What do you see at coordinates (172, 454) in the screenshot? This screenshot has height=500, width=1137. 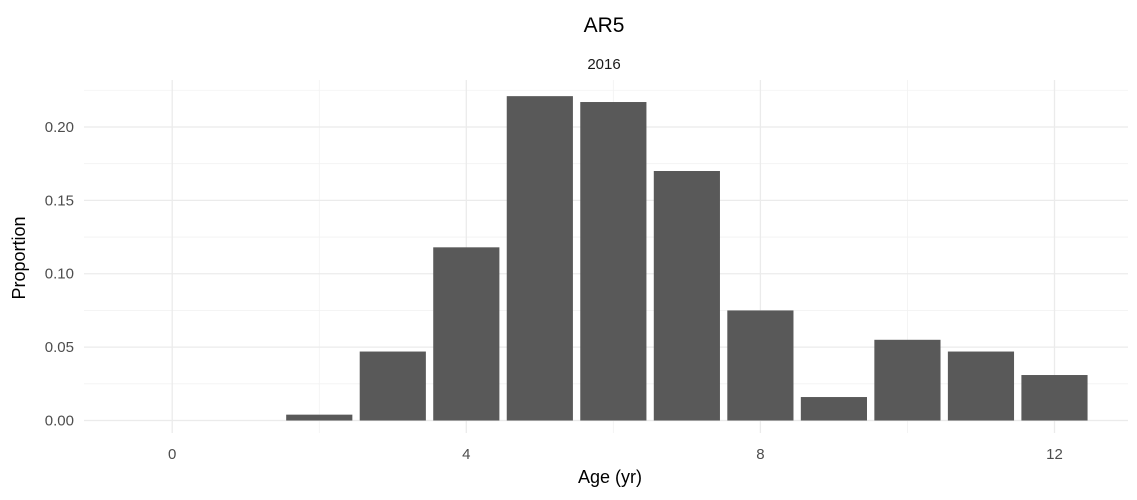 I see `x-tick-label: 0` at bounding box center [172, 454].